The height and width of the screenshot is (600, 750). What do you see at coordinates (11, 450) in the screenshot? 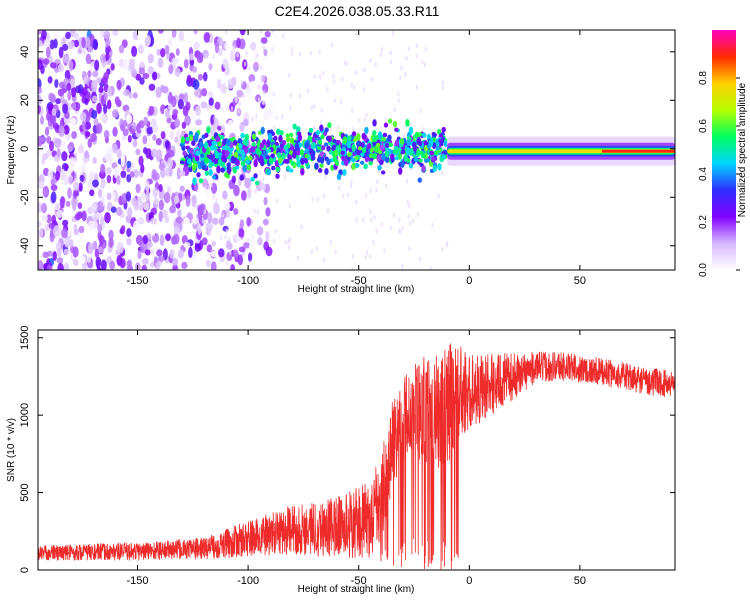
I see `snr-y-label: SNR (10 * v/v)` at bounding box center [11, 450].